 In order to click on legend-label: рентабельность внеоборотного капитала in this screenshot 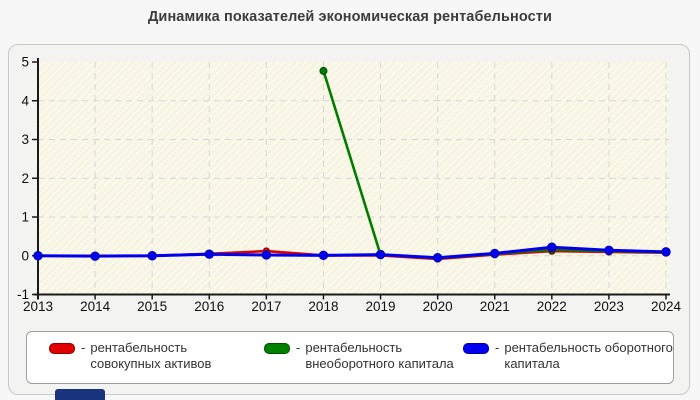, I will do `click(379, 356)`.